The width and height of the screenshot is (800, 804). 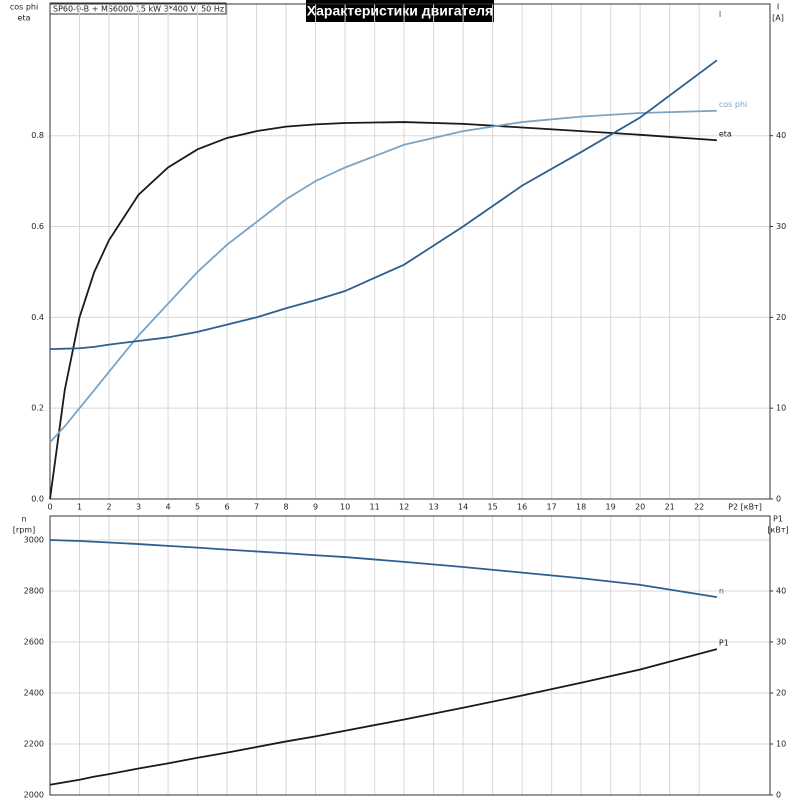 I want to click on x-tick-label: 5, so click(x=197, y=507).